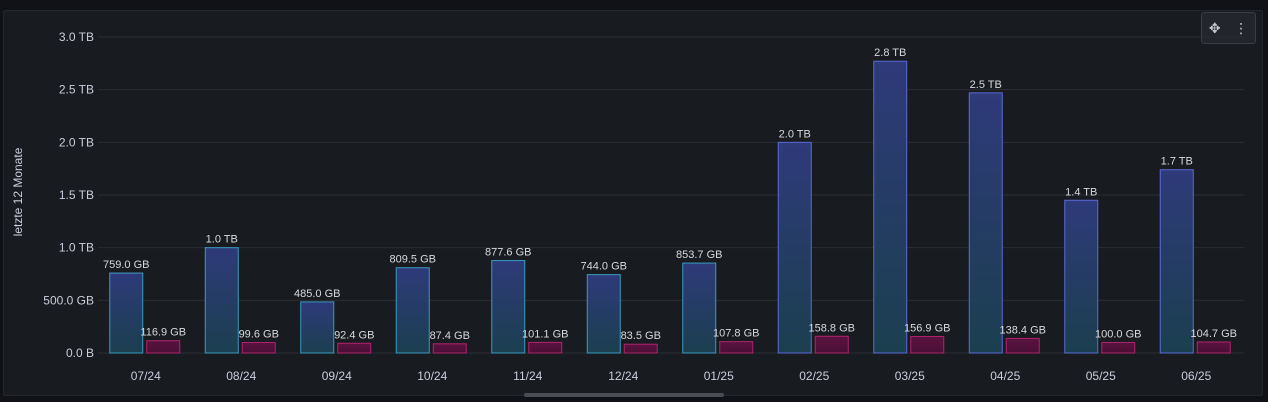 The width and height of the screenshot is (1268, 402). Describe the element at coordinates (641, 336) in the screenshot. I see `data-label: 83.5 GB` at that location.